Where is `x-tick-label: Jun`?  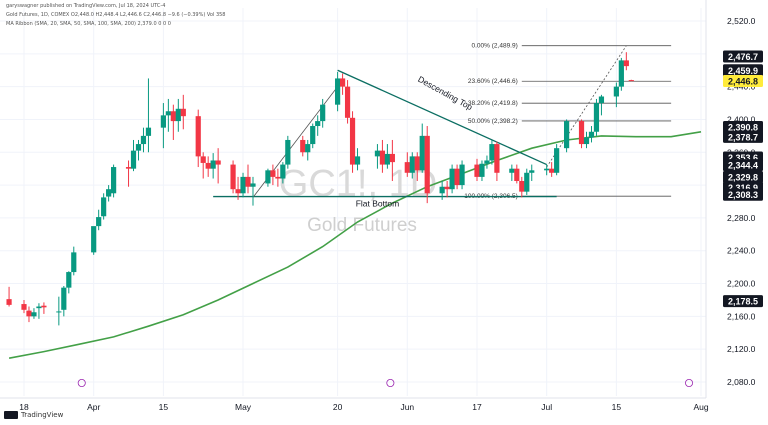 x-tick-label: Jun is located at coordinates (407, 407).